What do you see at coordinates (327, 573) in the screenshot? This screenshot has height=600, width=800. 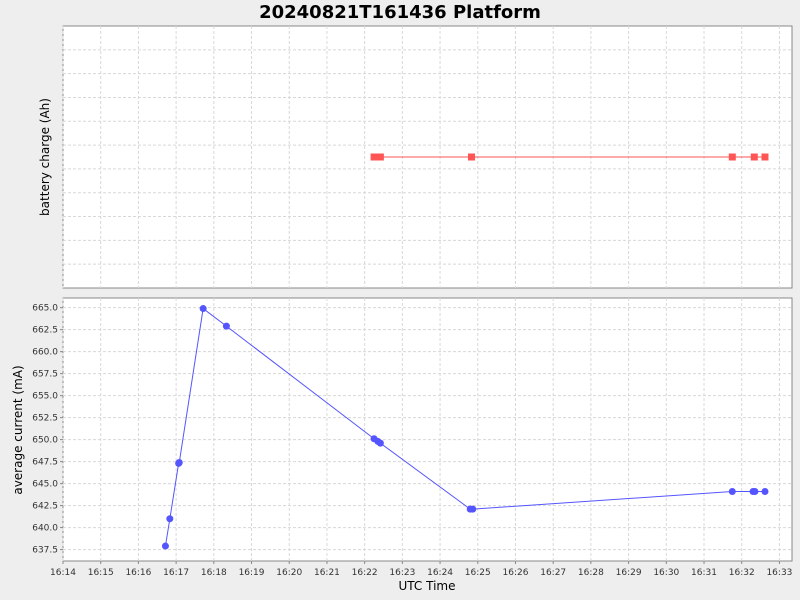 I see `x-tick-label: 16:21` at bounding box center [327, 573].